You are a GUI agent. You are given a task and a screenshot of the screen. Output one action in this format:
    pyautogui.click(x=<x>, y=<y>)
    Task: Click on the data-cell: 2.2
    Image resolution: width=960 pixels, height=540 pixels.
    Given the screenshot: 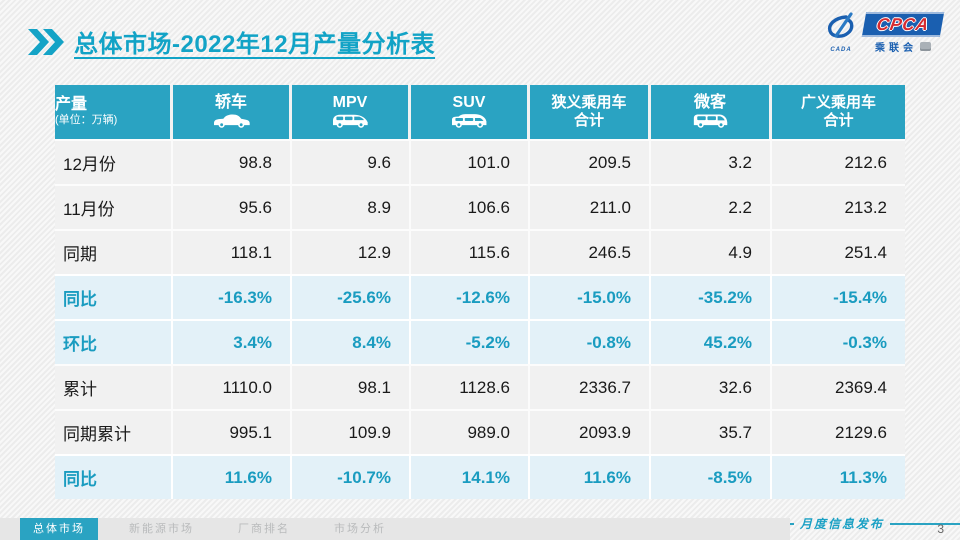 What is the action you would take?
    pyautogui.click(x=711, y=206)
    